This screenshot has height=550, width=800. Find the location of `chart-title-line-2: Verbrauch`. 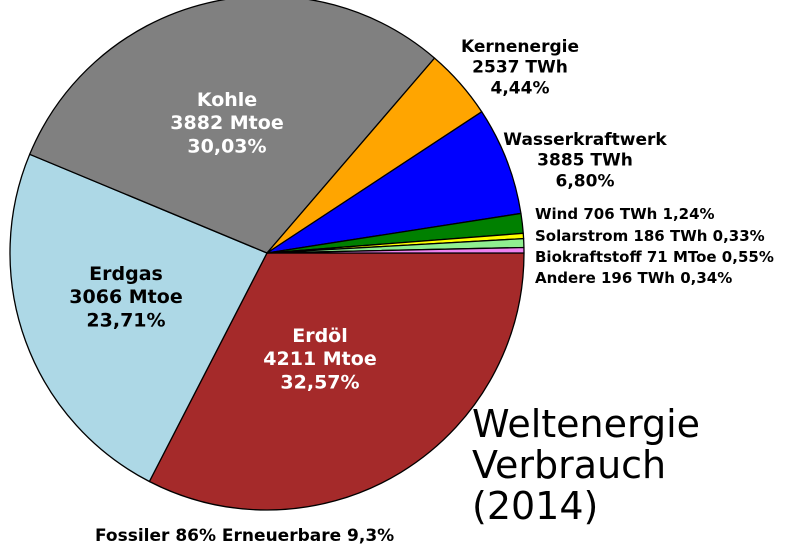

chart-title-line-2: Verbrauch is located at coordinates (569, 465).